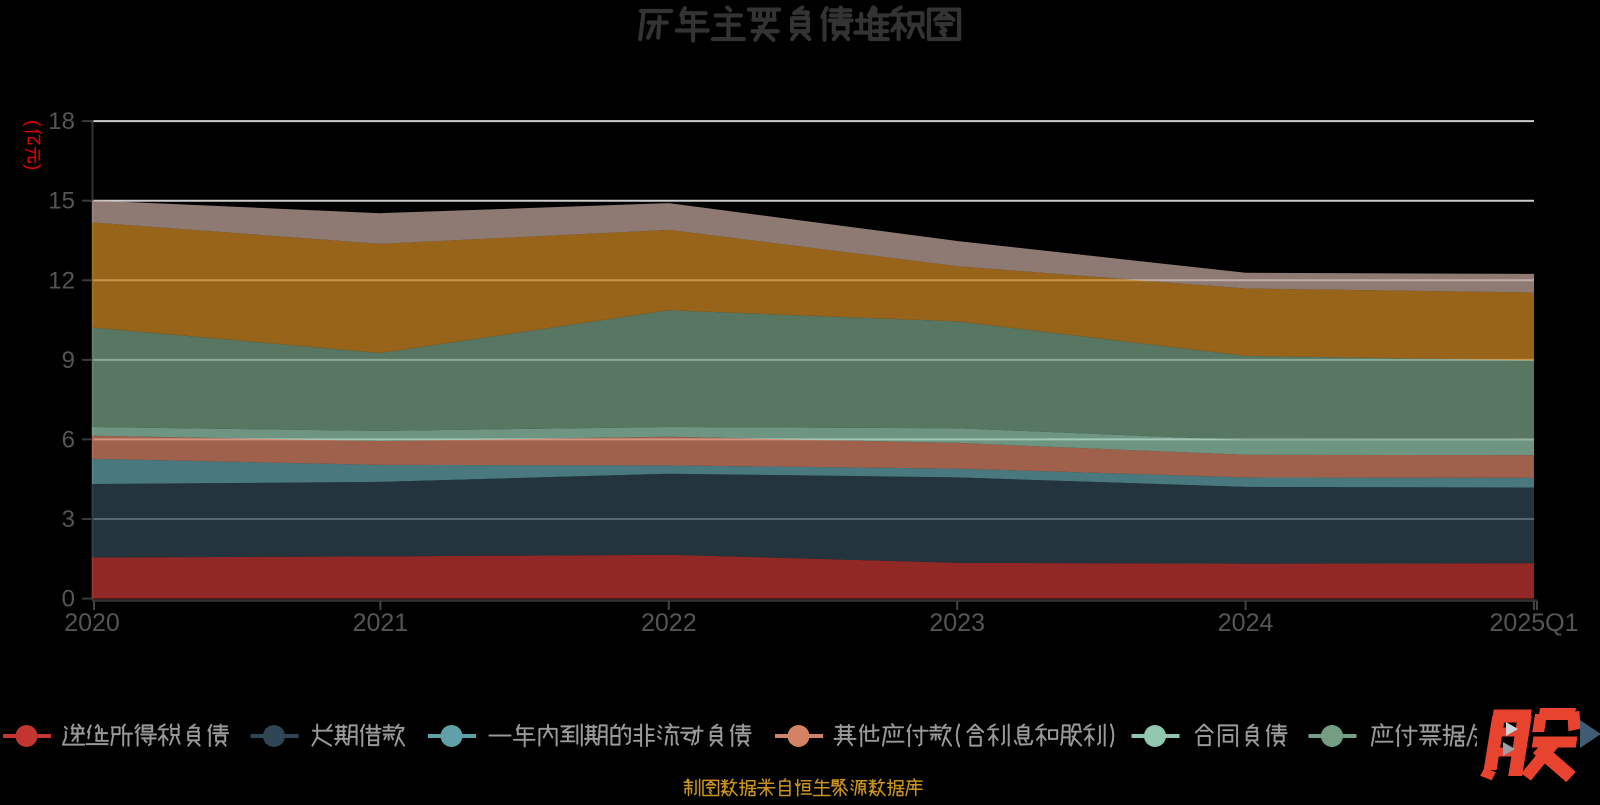  I want to click on svg-text: 12, so click(61, 280).